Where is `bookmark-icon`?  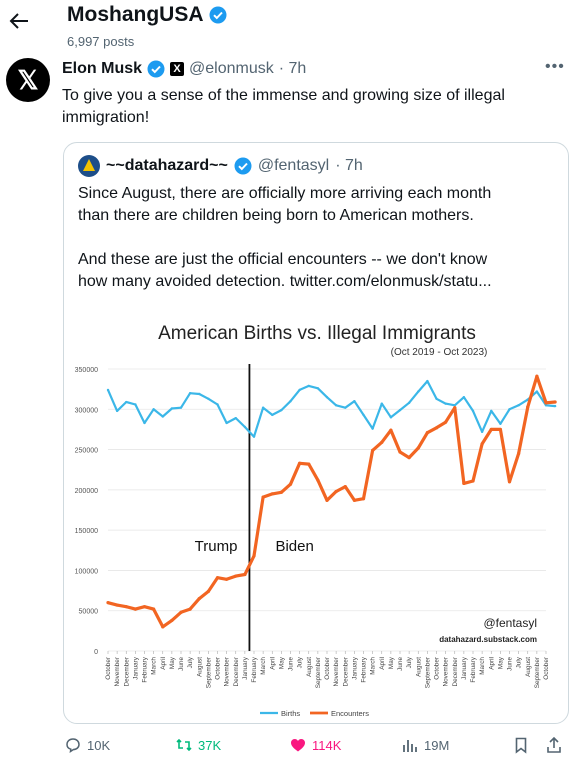 bookmark-icon is located at coordinates (521, 745).